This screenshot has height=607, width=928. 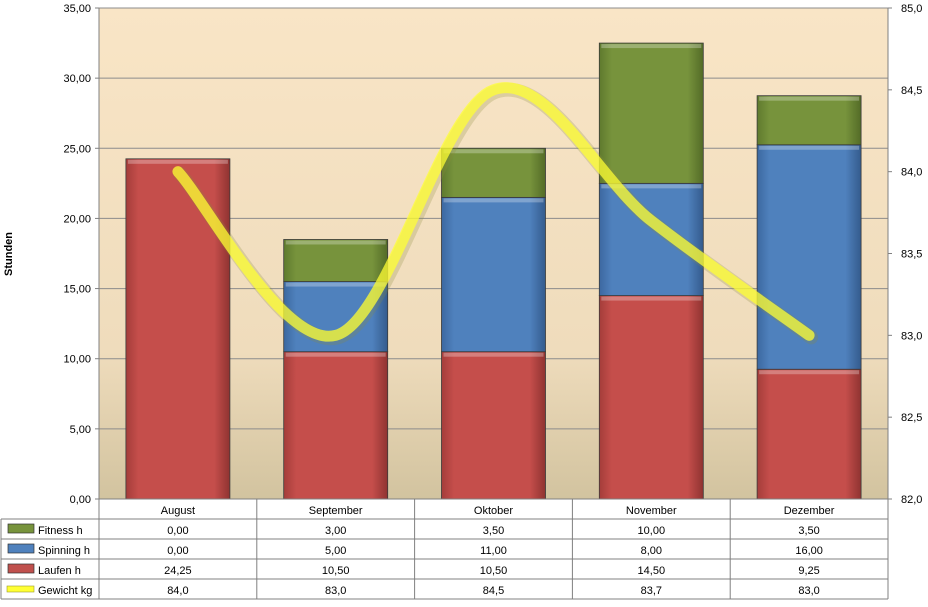 I want to click on legend-label-gewicht: Gewicht kg, so click(x=65, y=591).